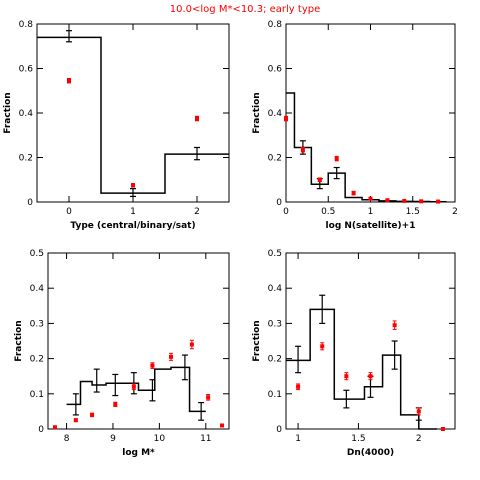  Describe the element at coordinates (160, 439) in the screenshot. I see `x-tick-label: 10` at that location.